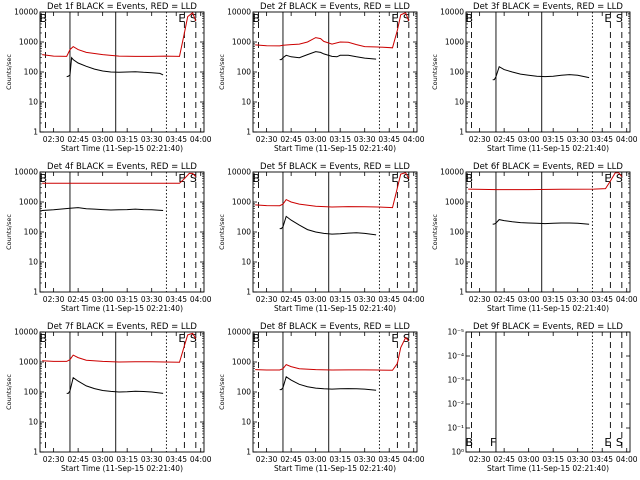  What do you see at coordinates (335, 167) in the screenshot?
I see `chart-title: Det 5f BLACK = Events, RED = LLD` at bounding box center [335, 167].